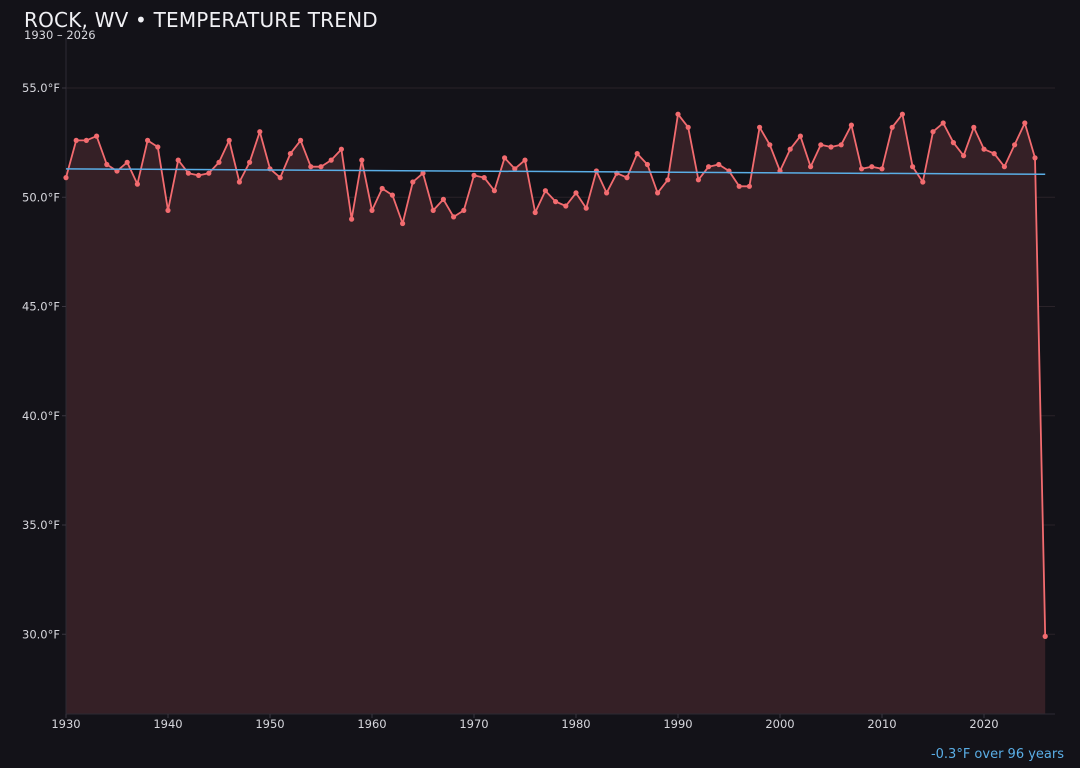 This screenshot has height=768, width=1080. I want to click on y-tick-label: 55.0°F, so click(41, 88).